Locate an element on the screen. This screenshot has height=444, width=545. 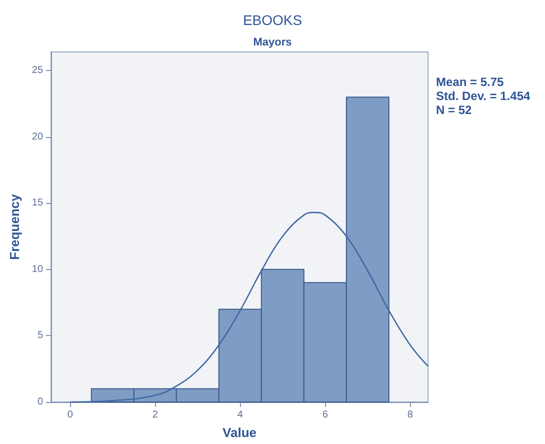
chart-subtitle: Mayors is located at coordinates (272, 42).